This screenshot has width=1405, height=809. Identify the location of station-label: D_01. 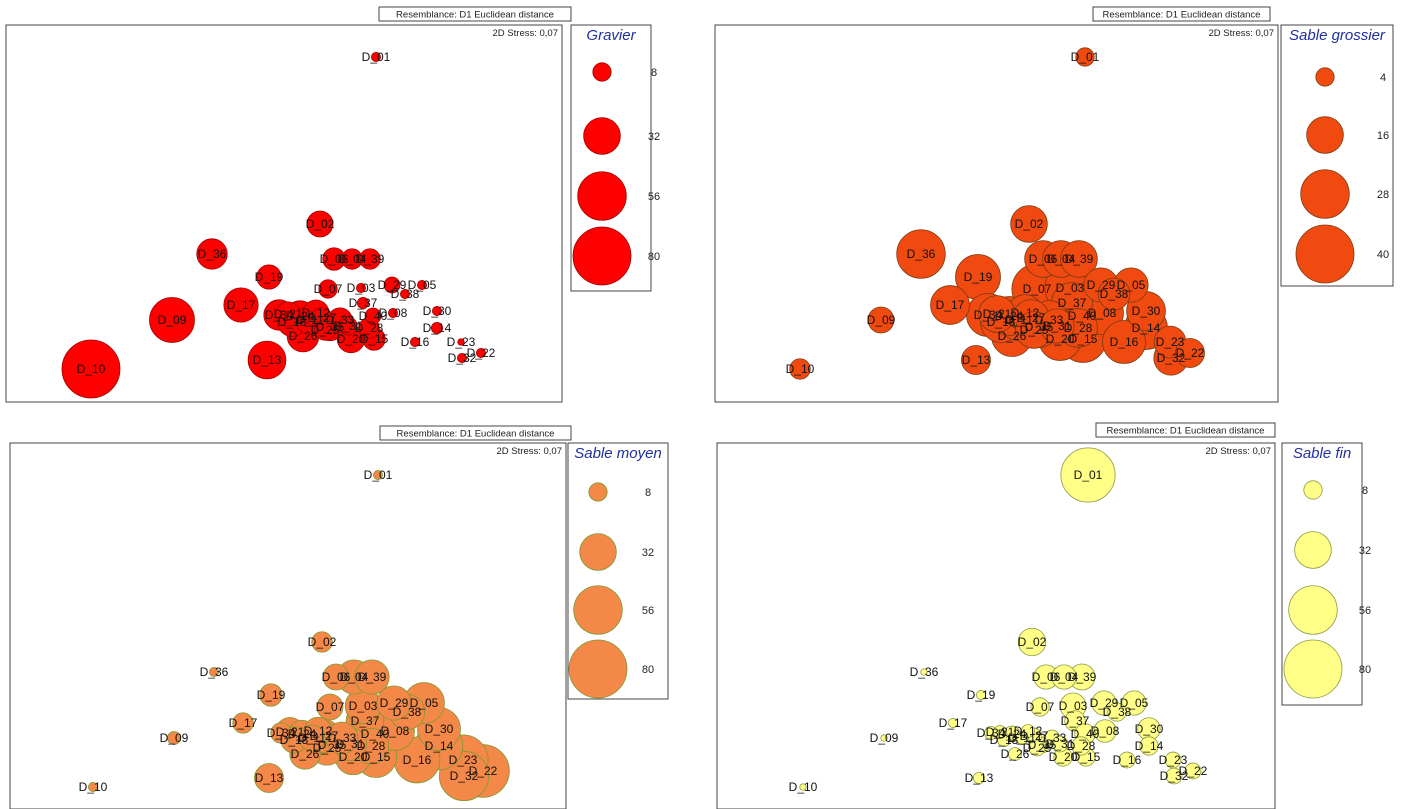
(378, 475).